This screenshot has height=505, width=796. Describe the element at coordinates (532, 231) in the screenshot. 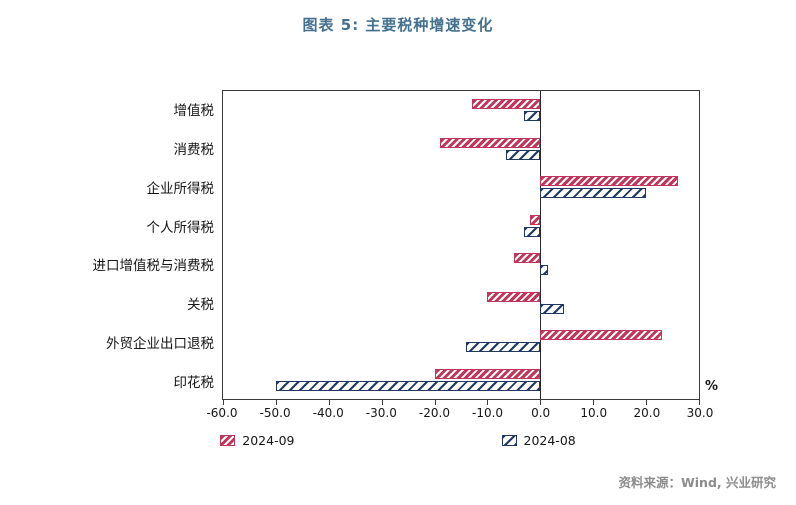

I see `bar-2024-08-cat3` at that location.